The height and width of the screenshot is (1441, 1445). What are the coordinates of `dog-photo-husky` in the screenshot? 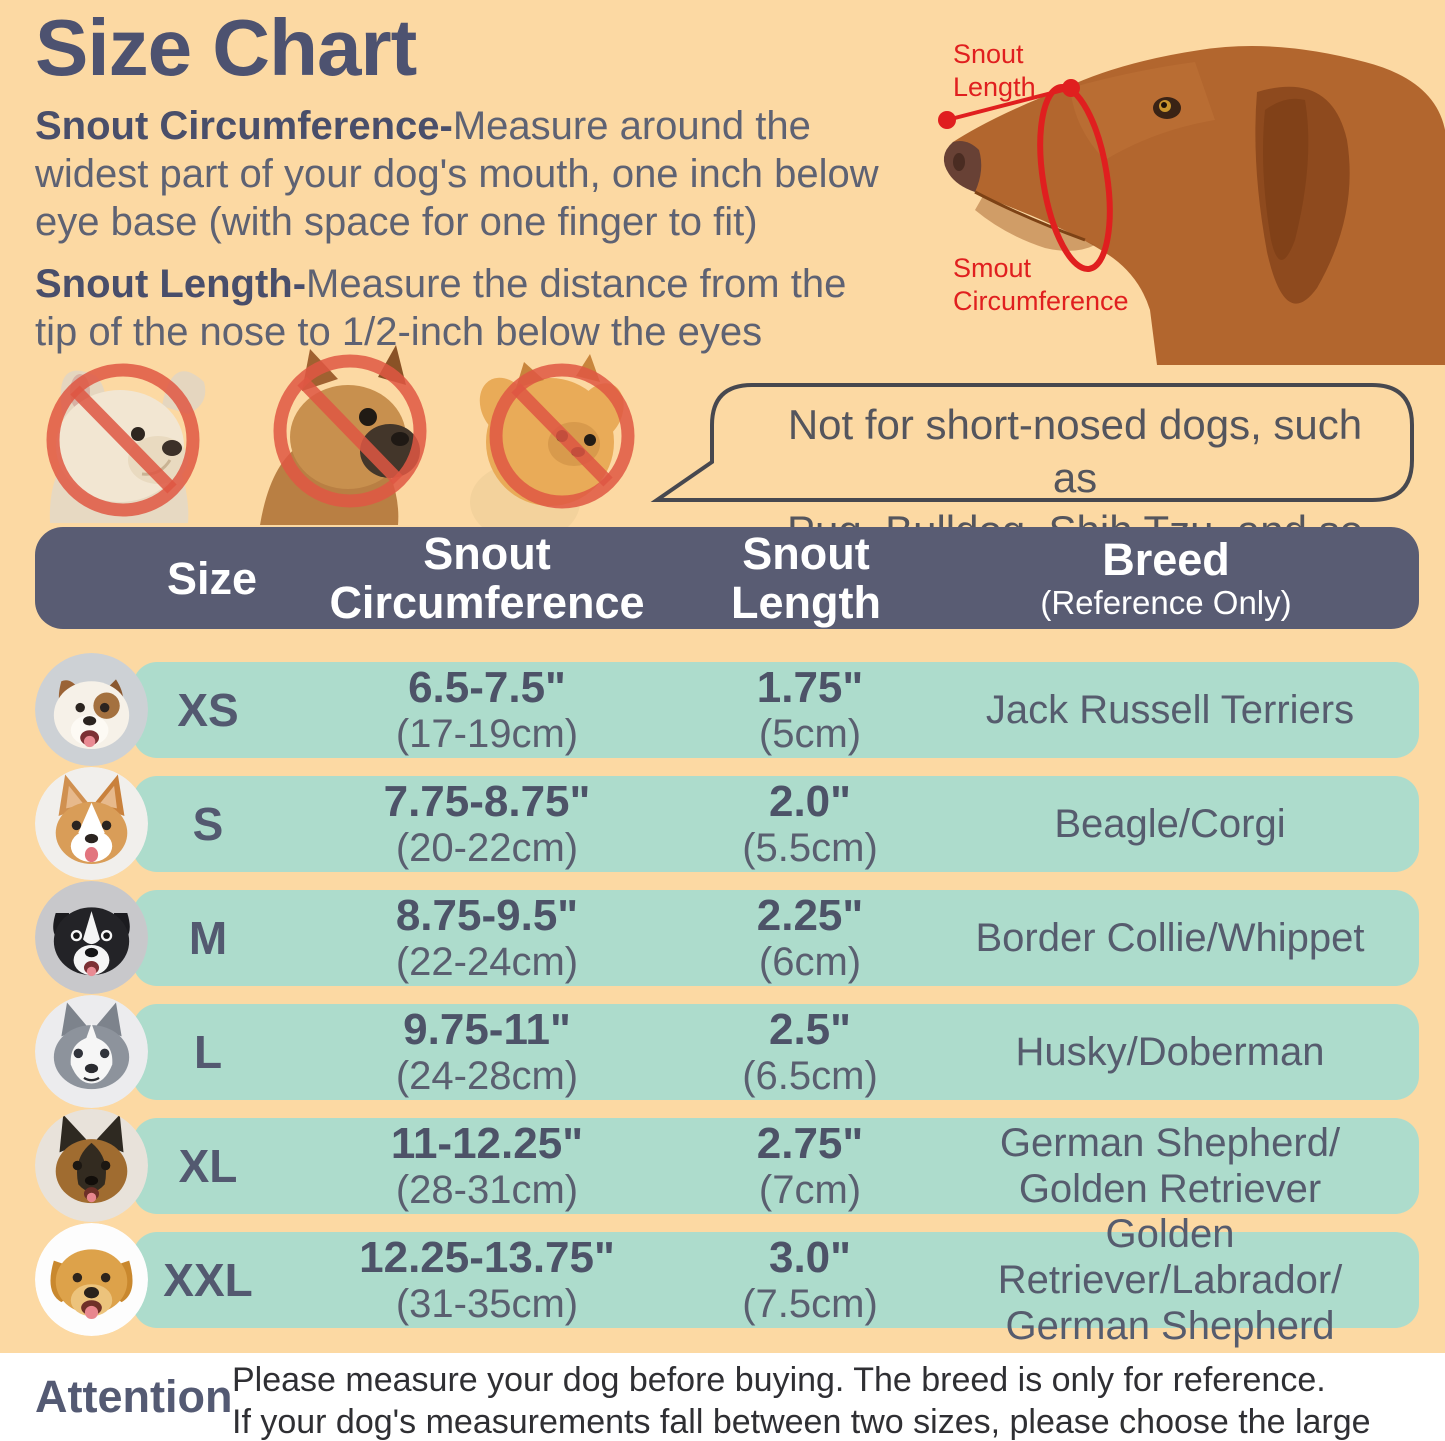 It's located at (91, 1051).